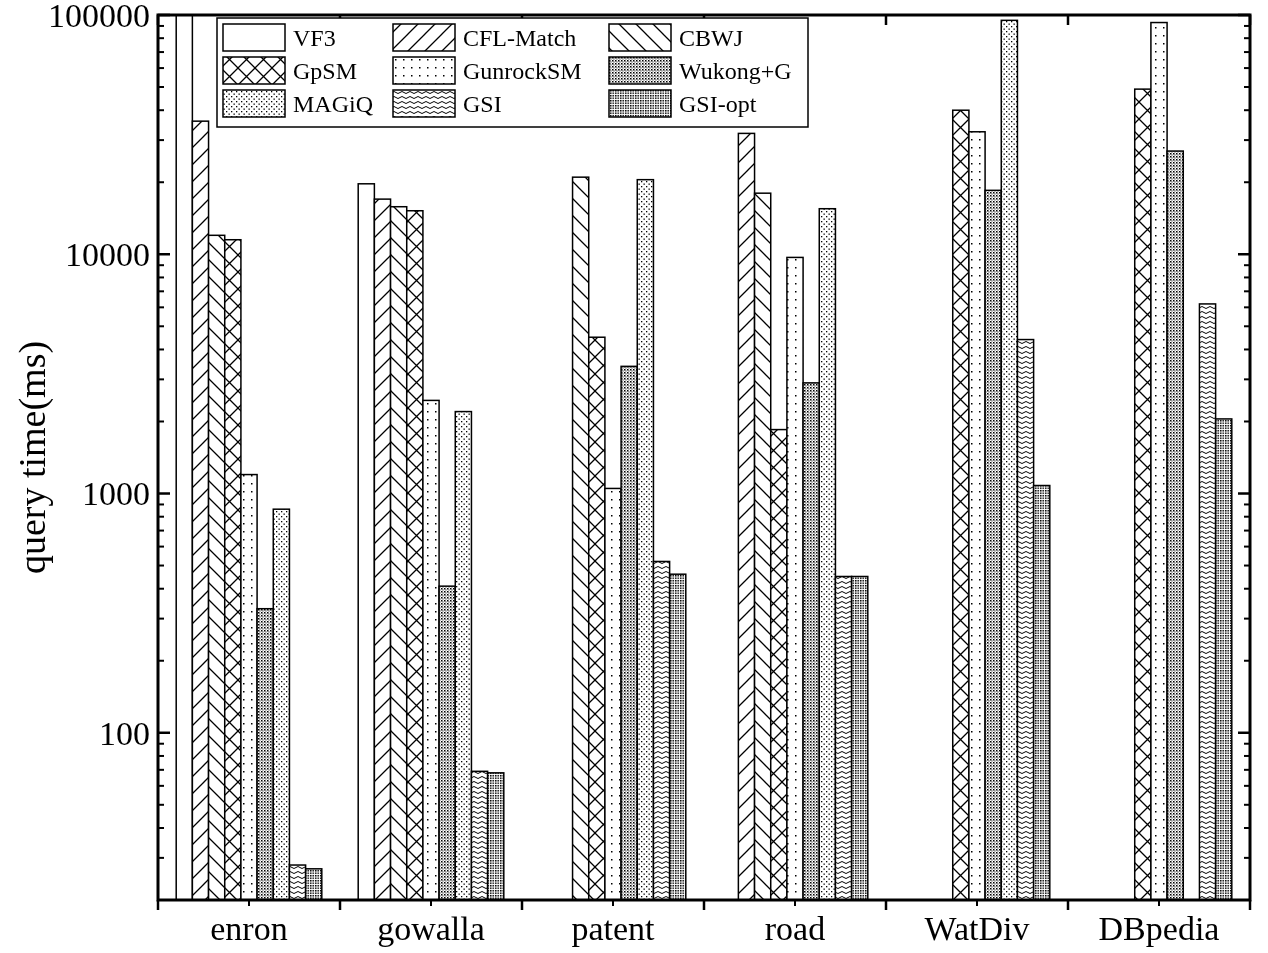  What do you see at coordinates (795, 928) in the screenshot?
I see `x-tick-label: road` at bounding box center [795, 928].